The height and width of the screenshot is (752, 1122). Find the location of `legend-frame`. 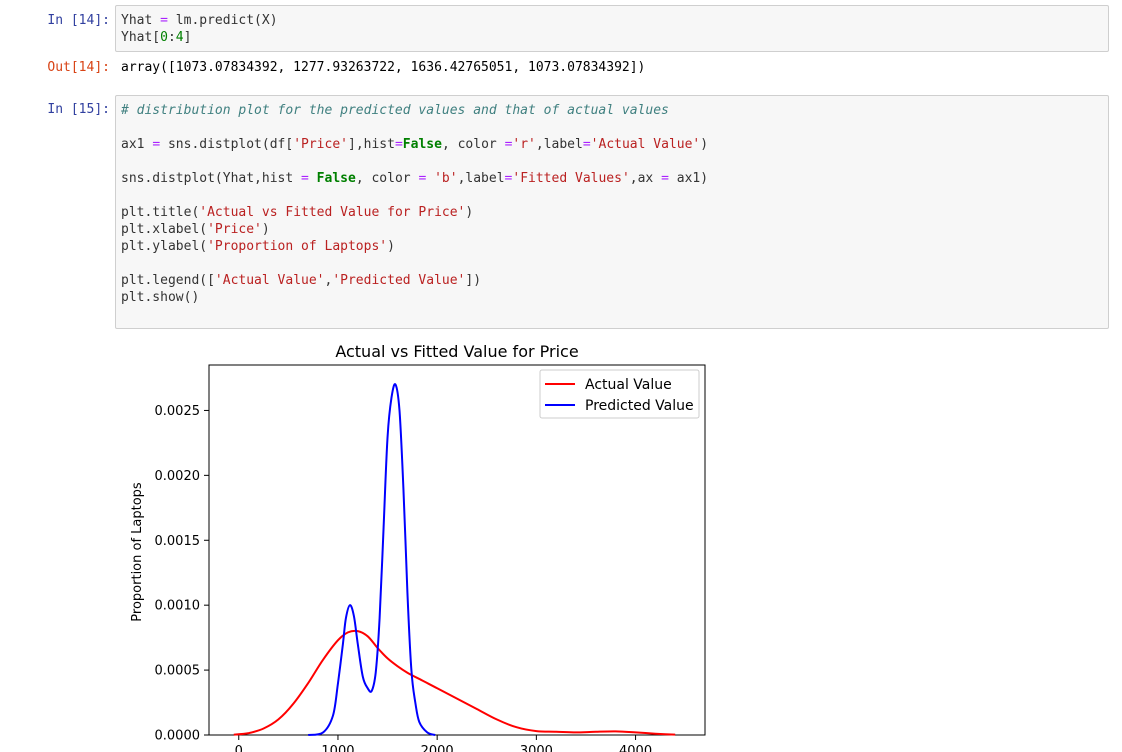

legend-frame is located at coordinates (619, 394).